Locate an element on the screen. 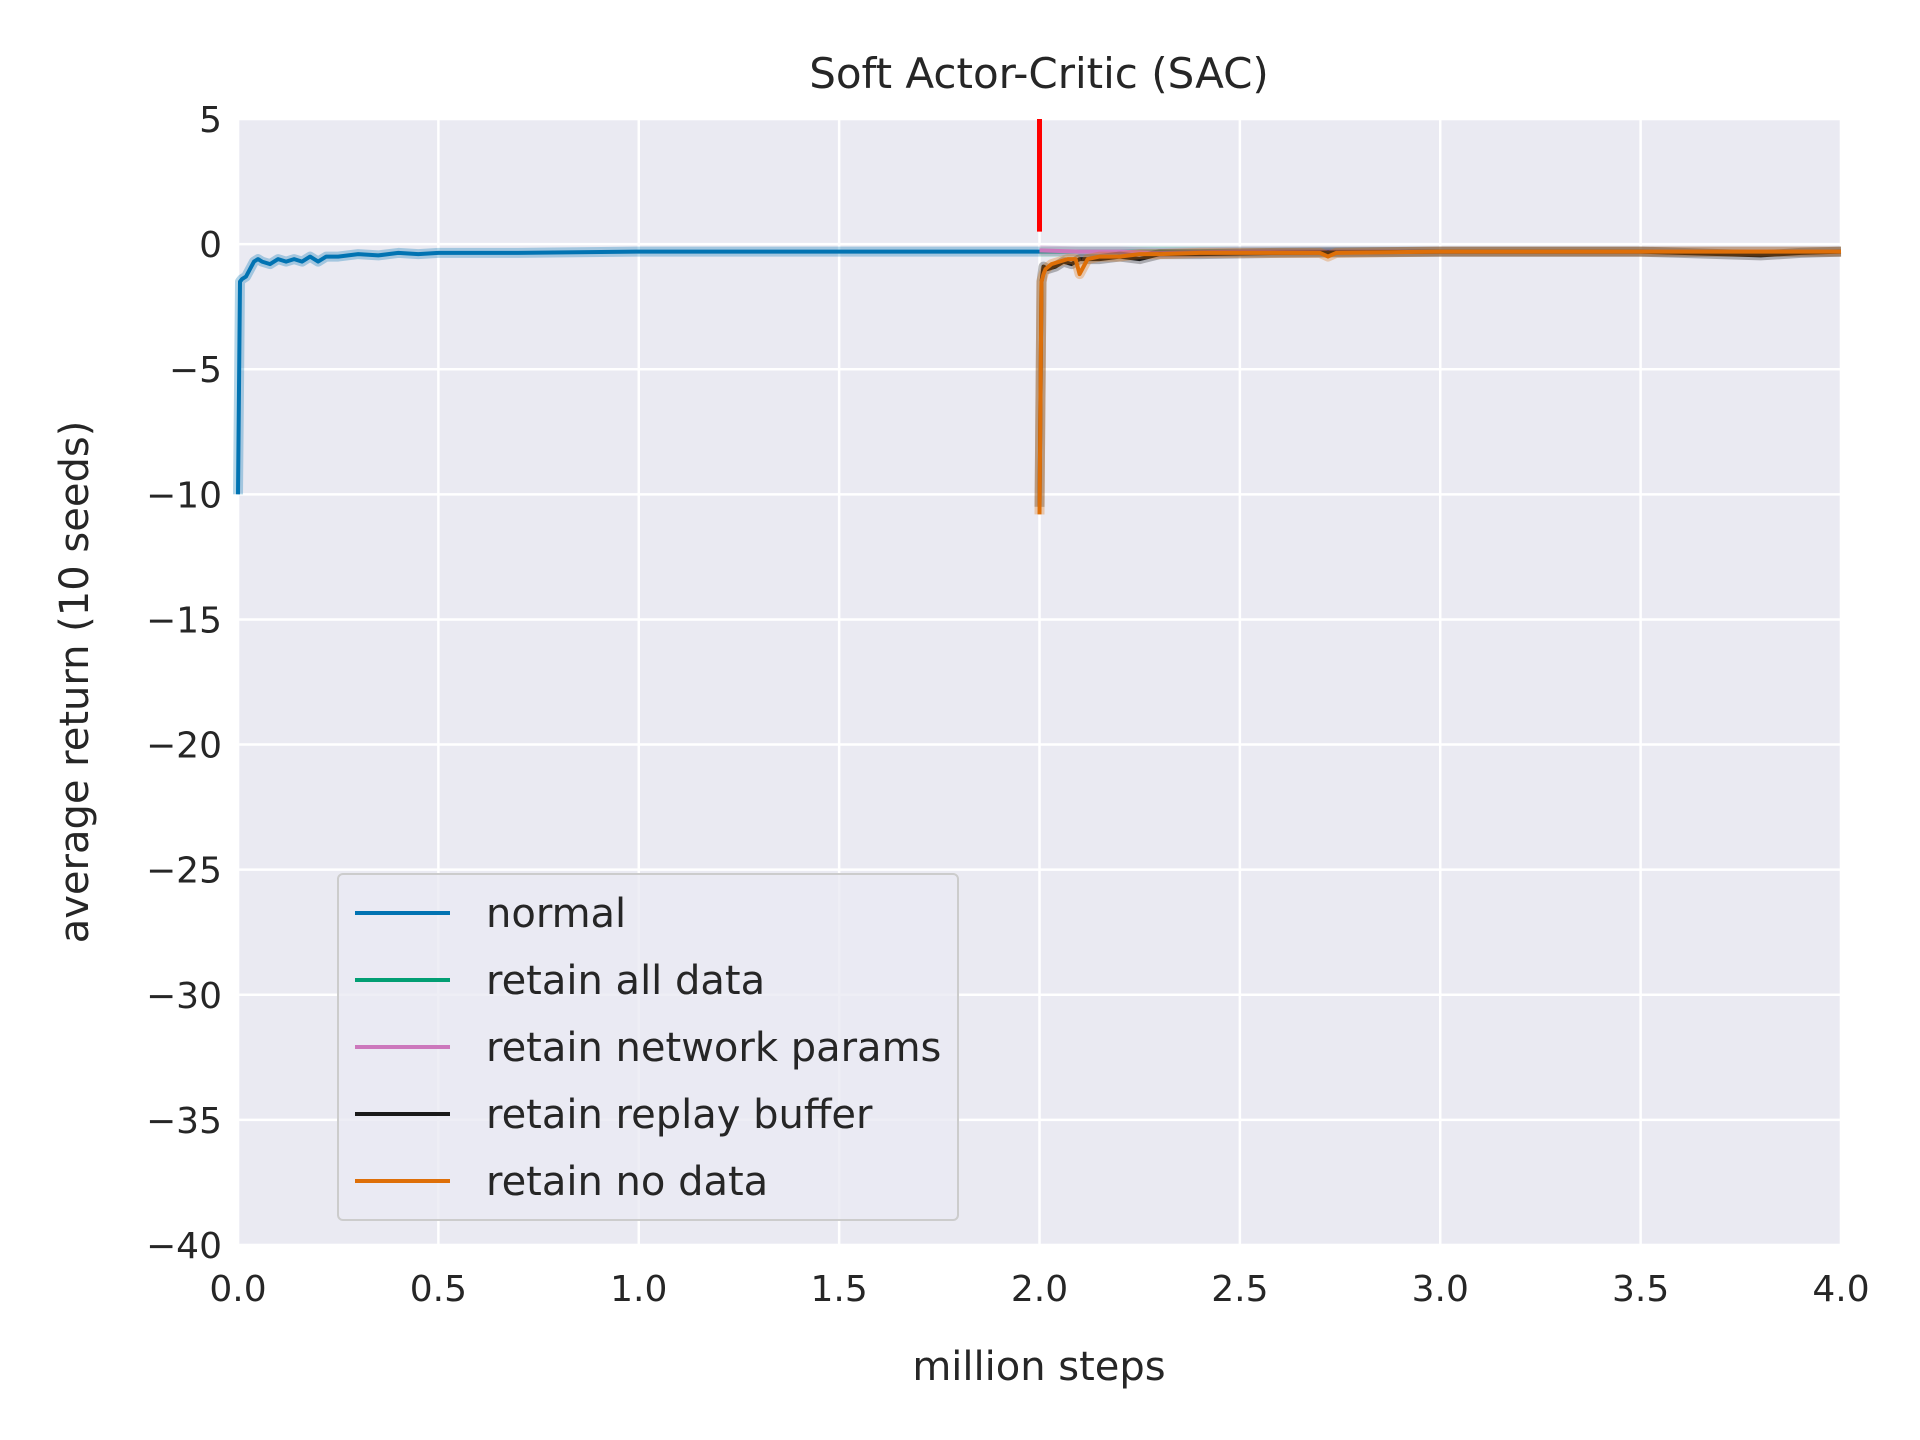 The image size is (1920, 1440). y-tick-label: −10 is located at coordinates (184, 495).